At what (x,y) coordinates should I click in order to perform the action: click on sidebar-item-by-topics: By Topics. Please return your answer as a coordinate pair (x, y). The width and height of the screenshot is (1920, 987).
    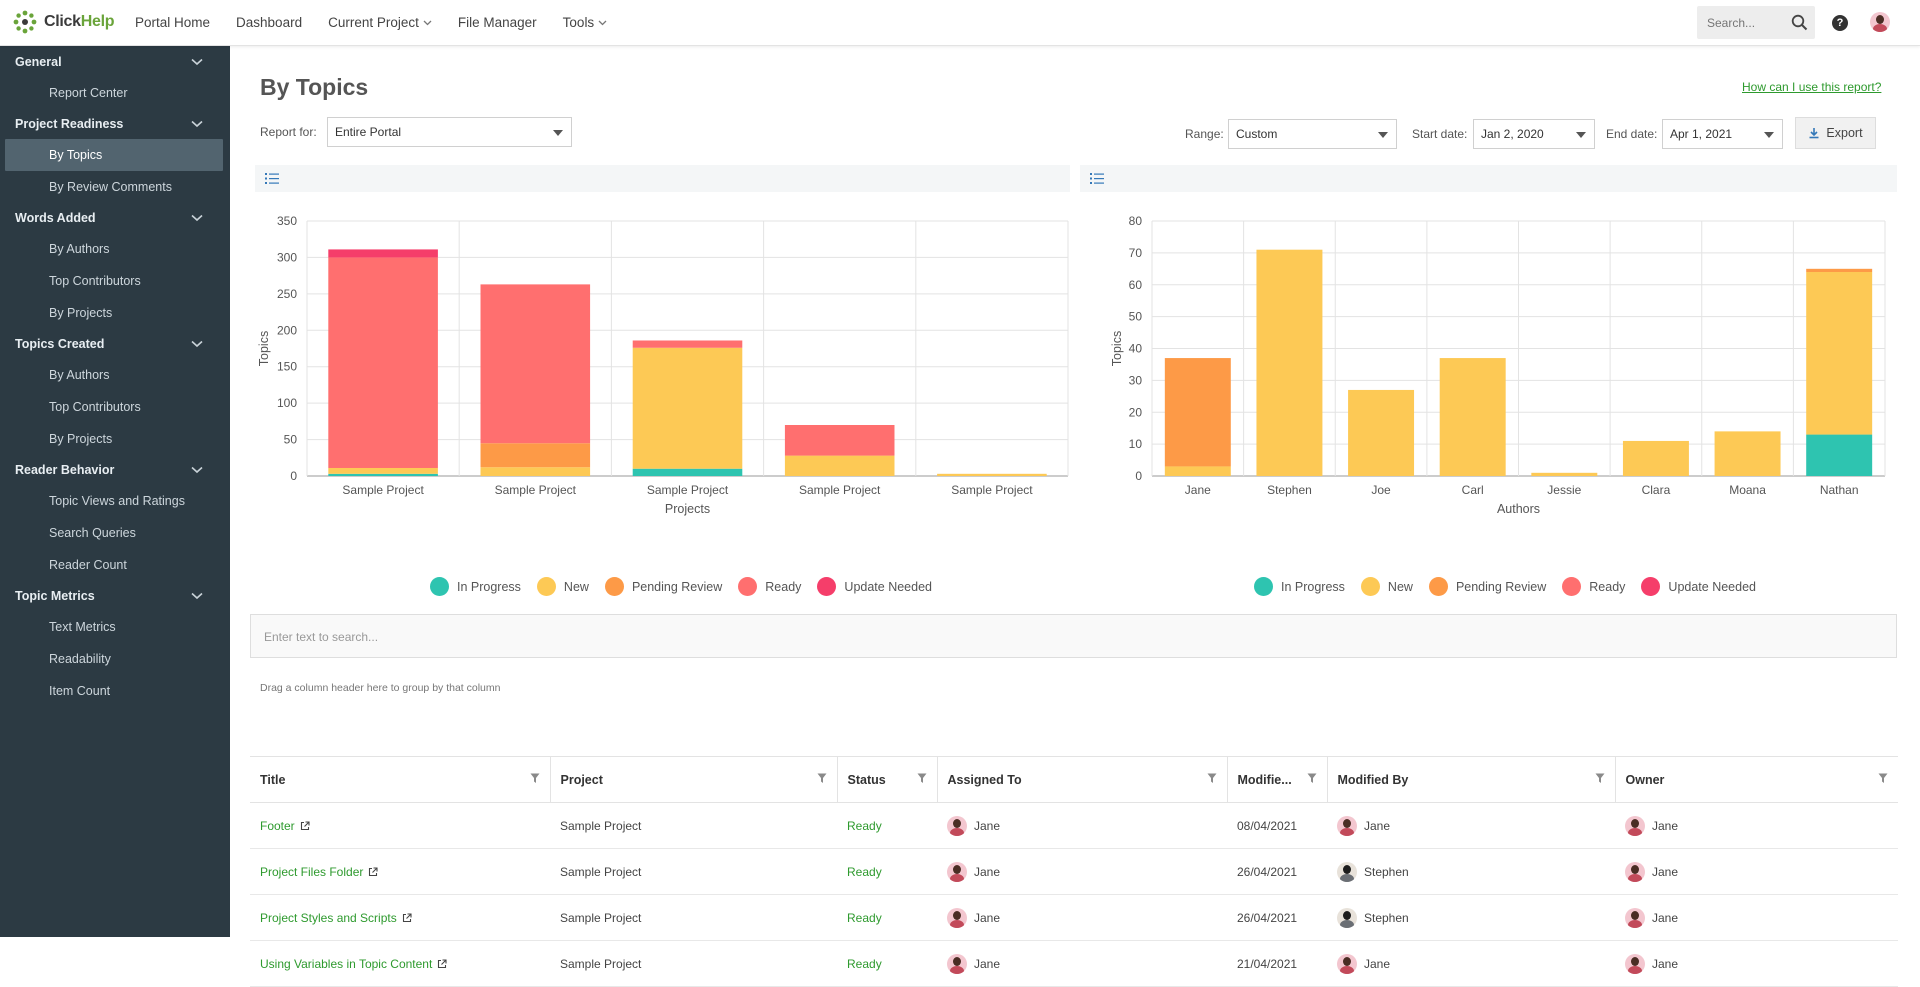
    Looking at the image, I should click on (114, 155).